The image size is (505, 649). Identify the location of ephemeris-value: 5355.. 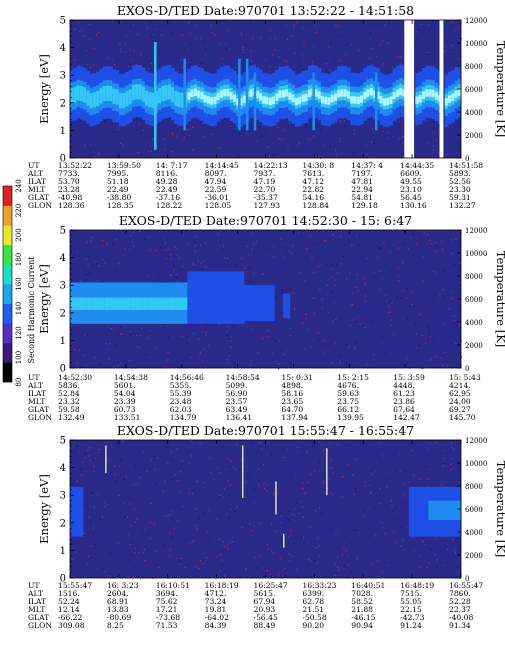
(181, 385).